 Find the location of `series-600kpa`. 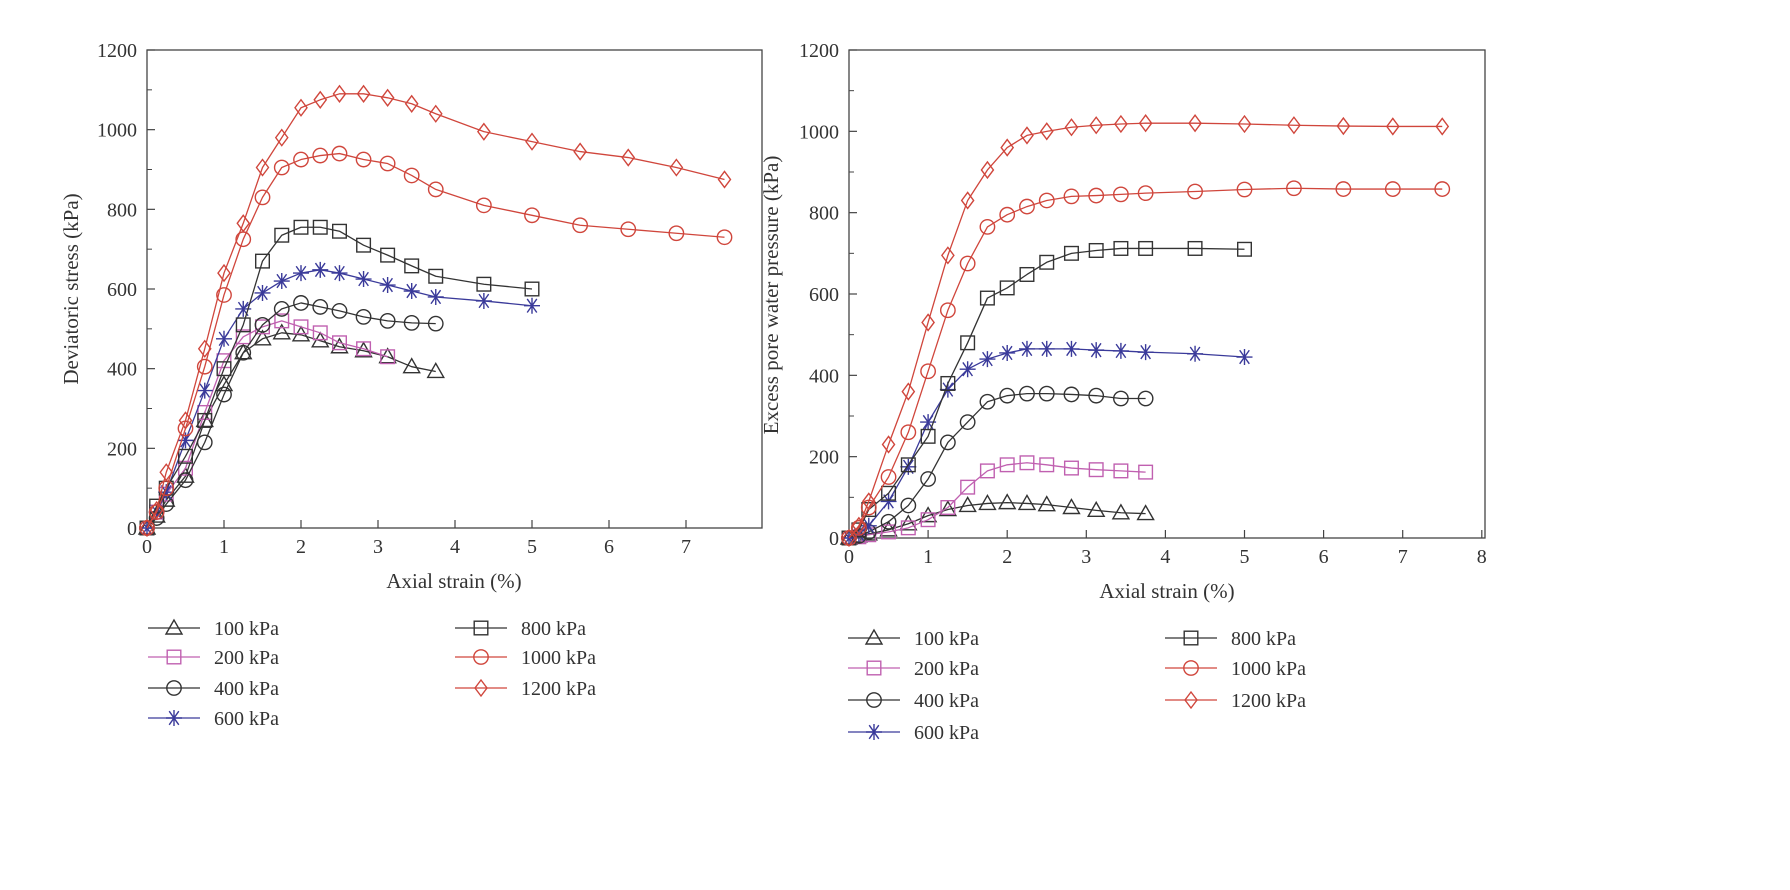

series-600kpa is located at coordinates (1047, 443).